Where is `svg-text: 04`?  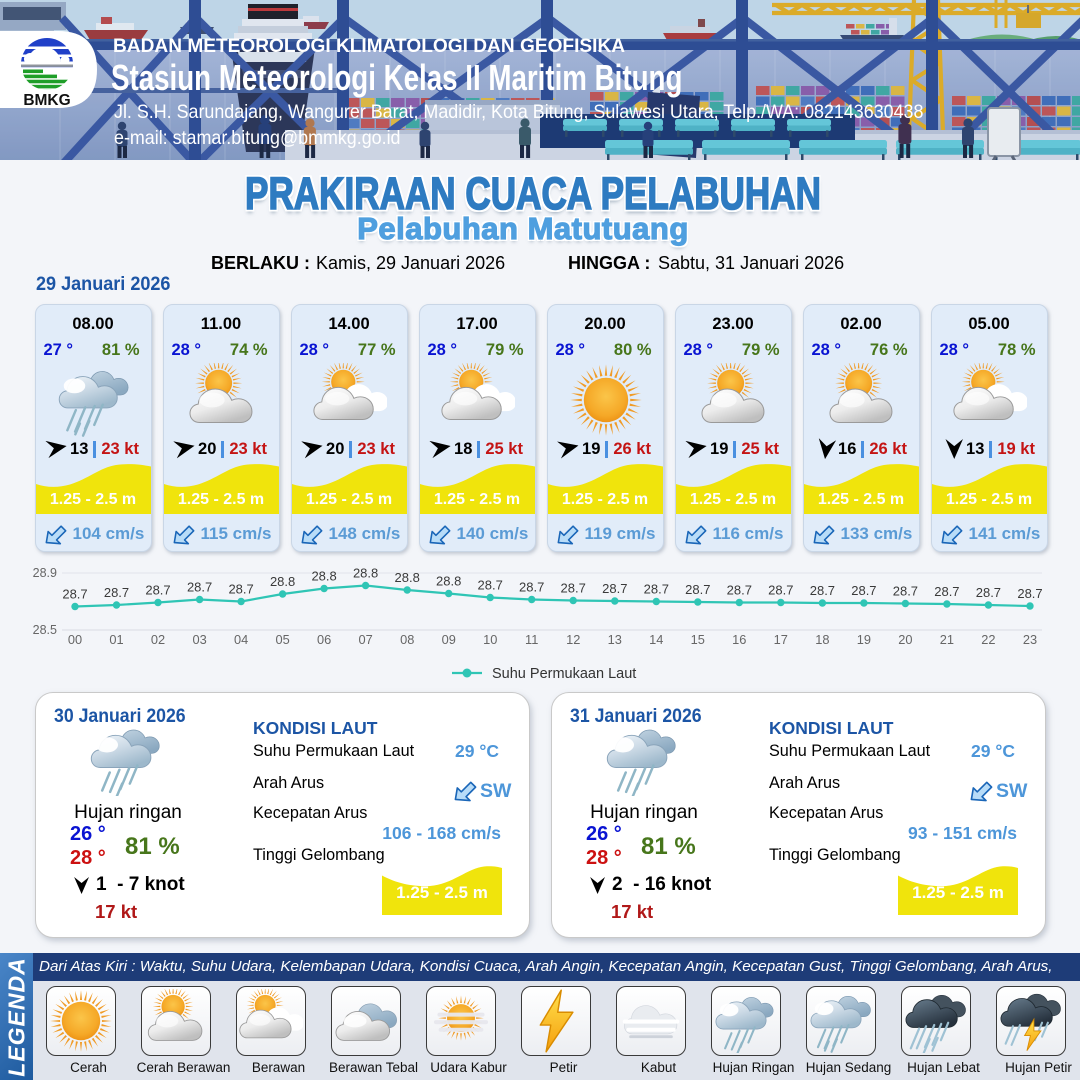 svg-text: 04 is located at coordinates (241, 639).